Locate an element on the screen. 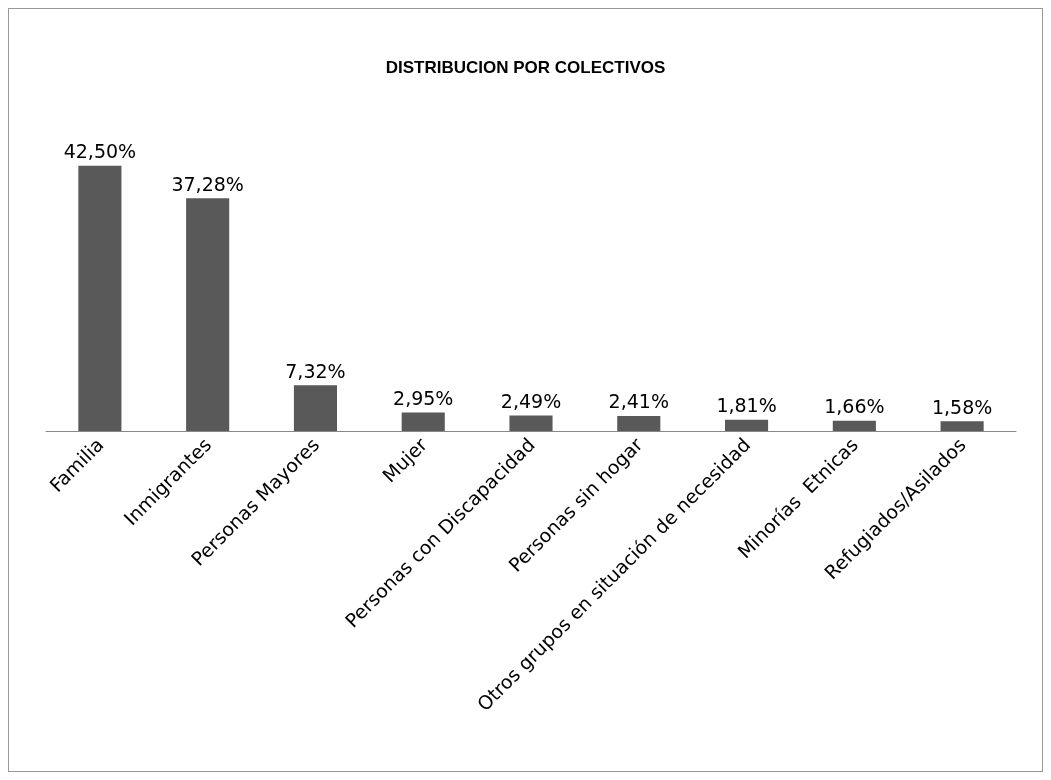  data-label: 1,66% is located at coordinates (854, 406).